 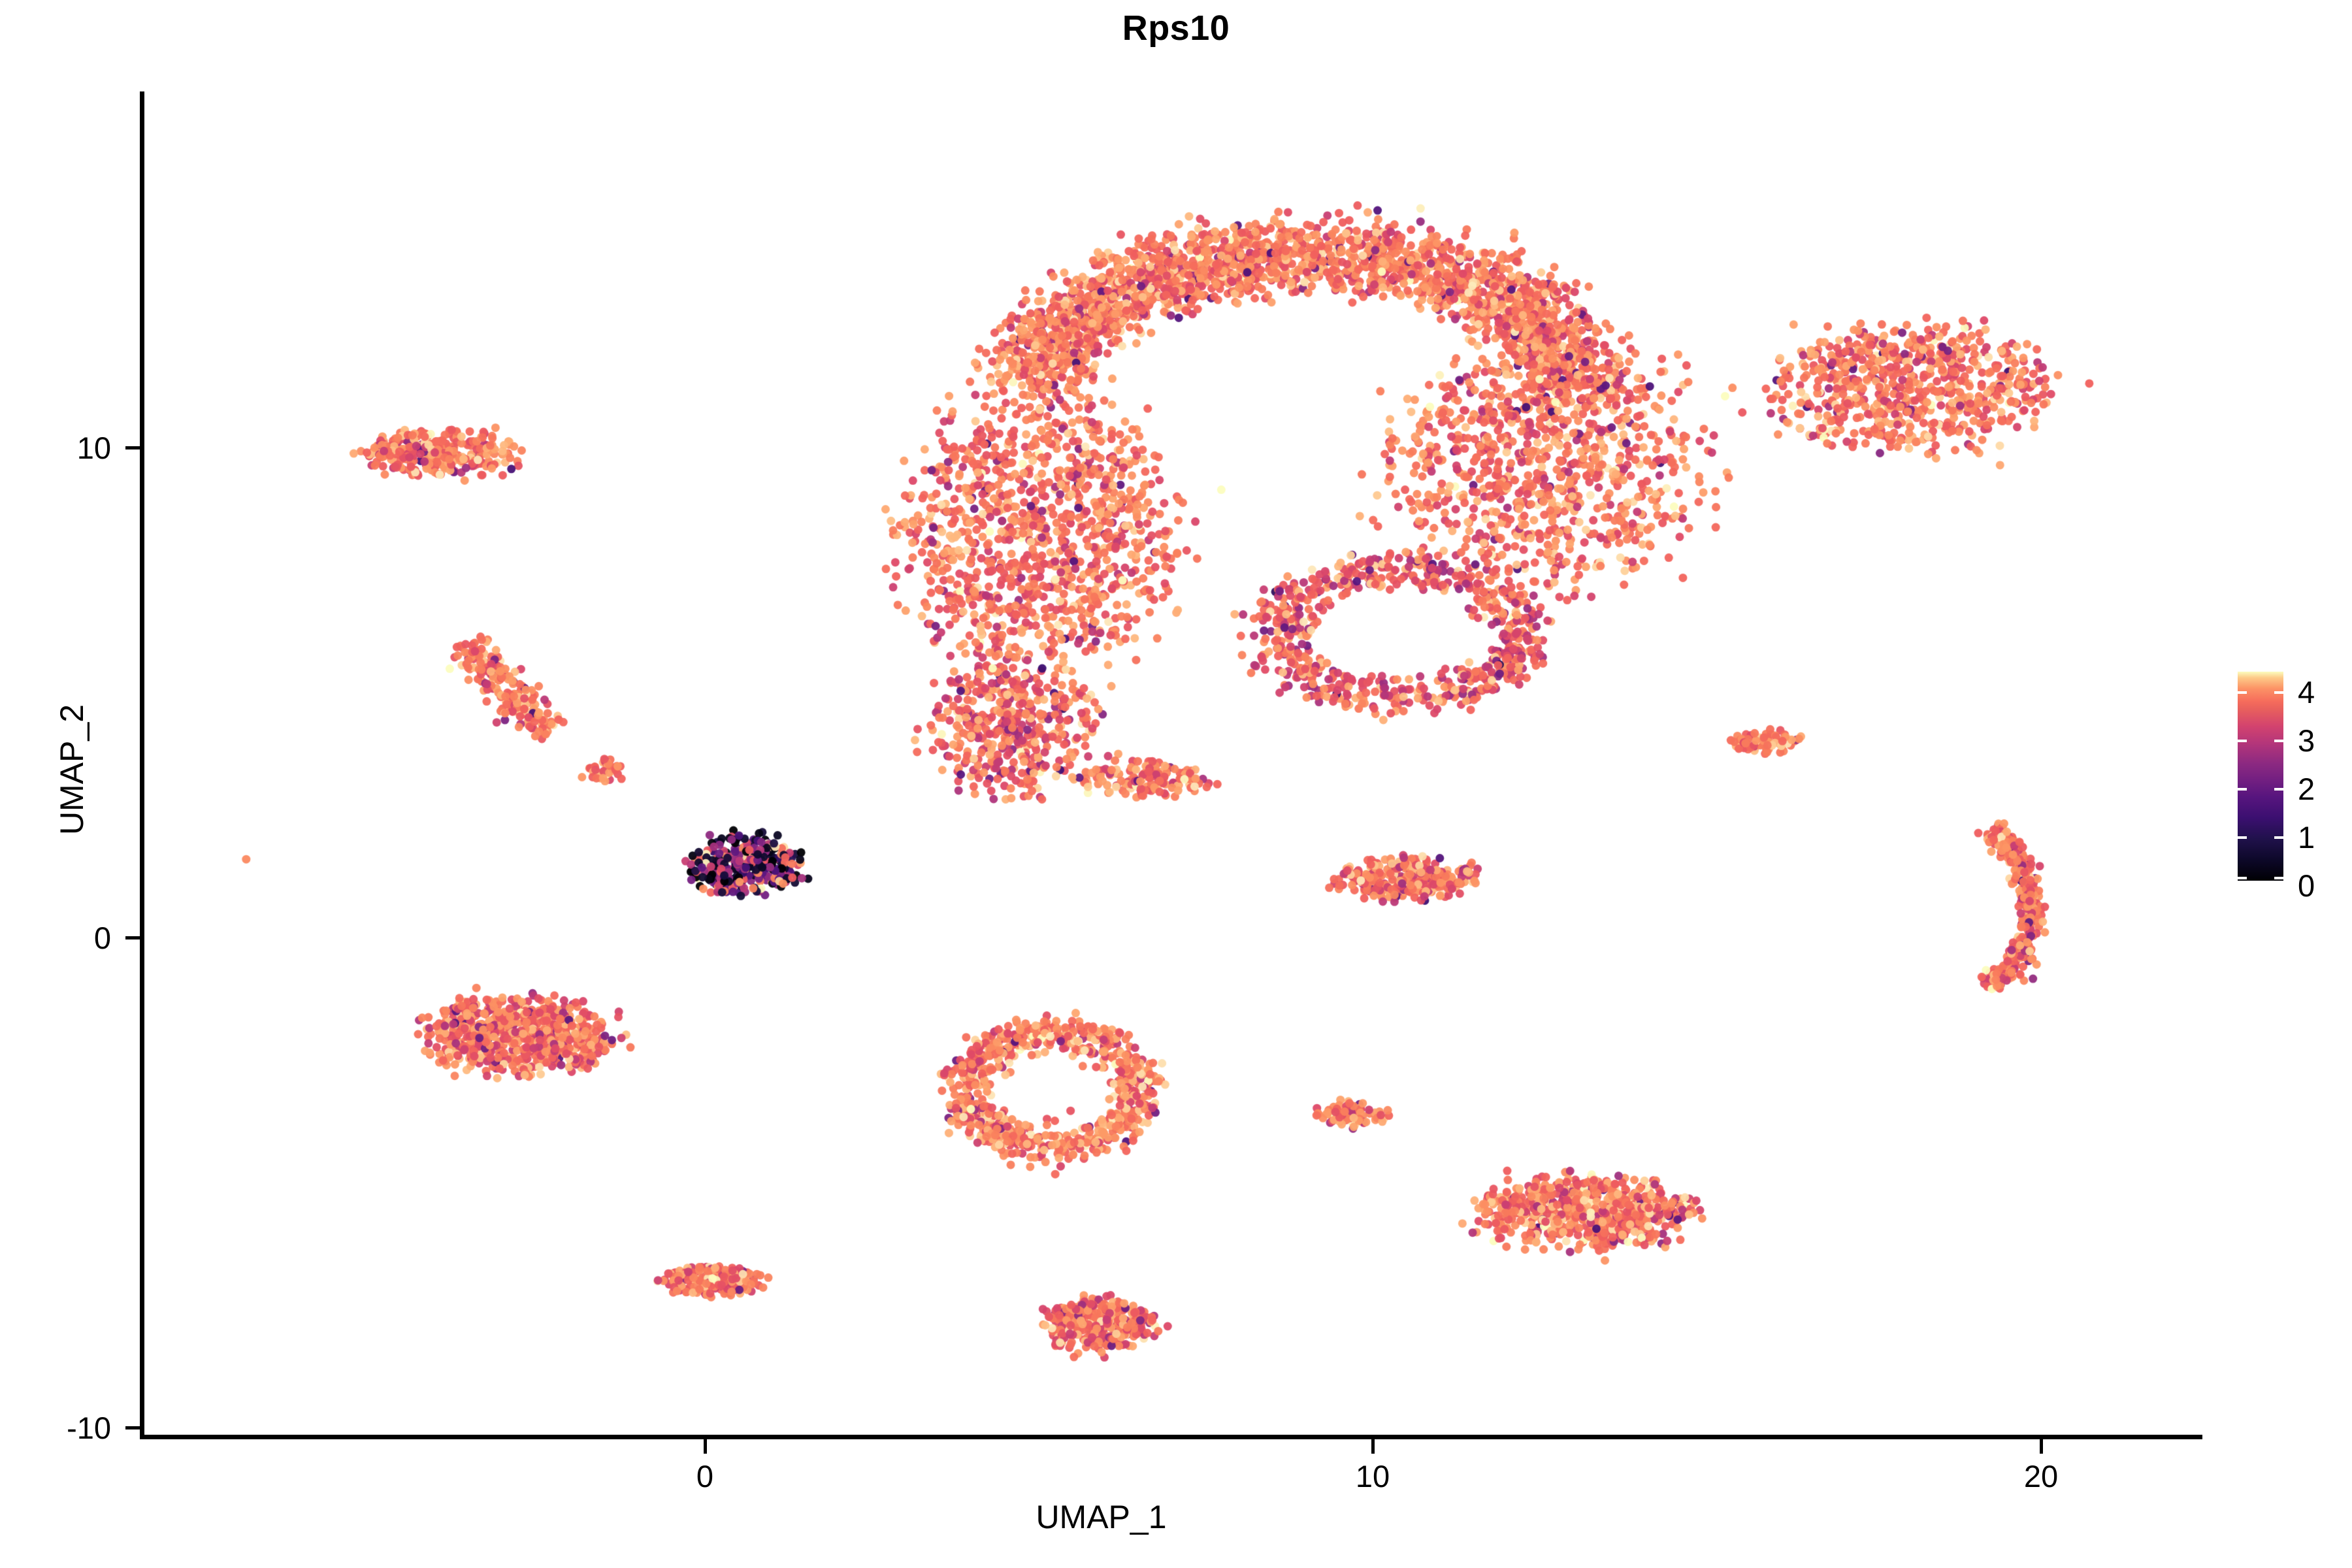 I want to click on colorbar-tick-3-right, so click(x=2278, y=741).